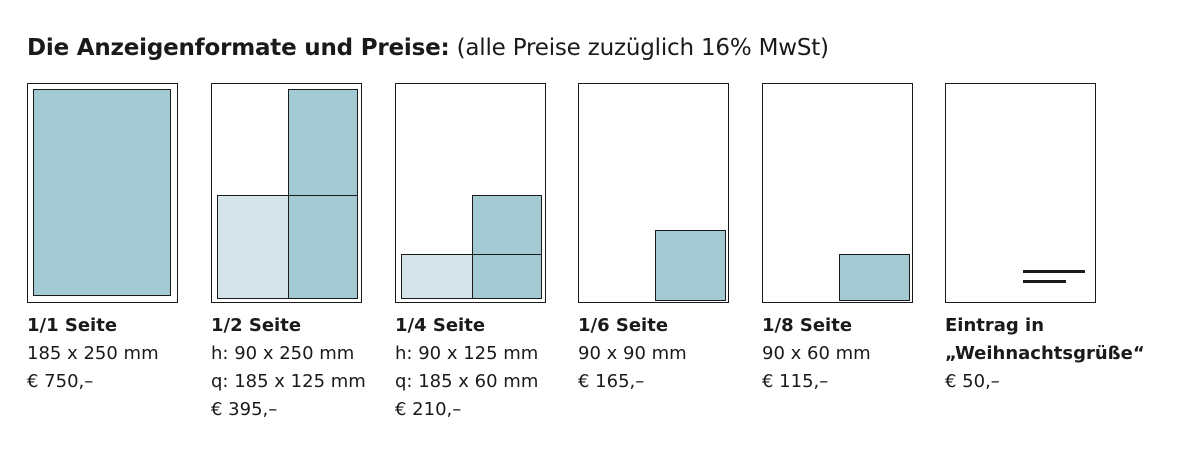  I want to click on format-label: Eintrag in „Weihnachtsgrüße“ € 50,–, so click(1045, 354).